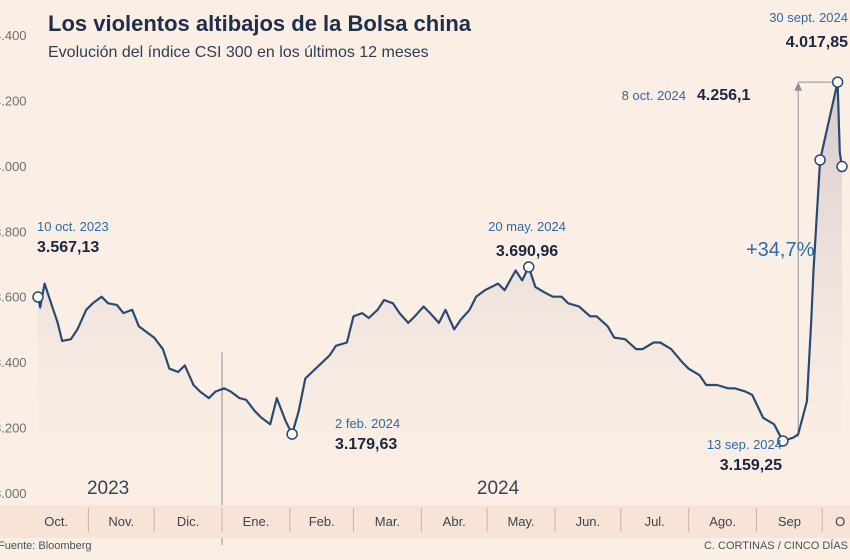  I want to click on month-label: Sep, so click(789, 521).